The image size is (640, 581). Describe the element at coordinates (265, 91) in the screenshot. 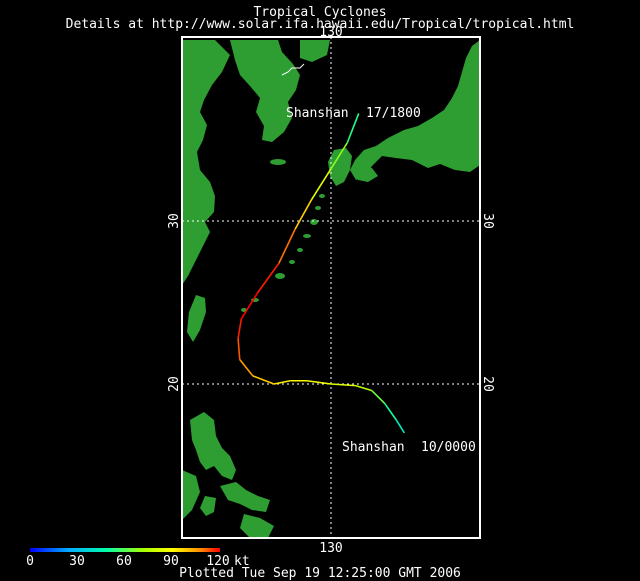

I see `land-korea` at that location.